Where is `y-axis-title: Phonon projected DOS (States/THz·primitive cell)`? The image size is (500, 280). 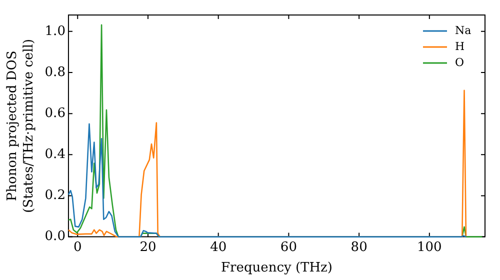
y-axis-title: Phonon projected DOS (States/THz·primitive cell) is located at coordinates (20, 125).